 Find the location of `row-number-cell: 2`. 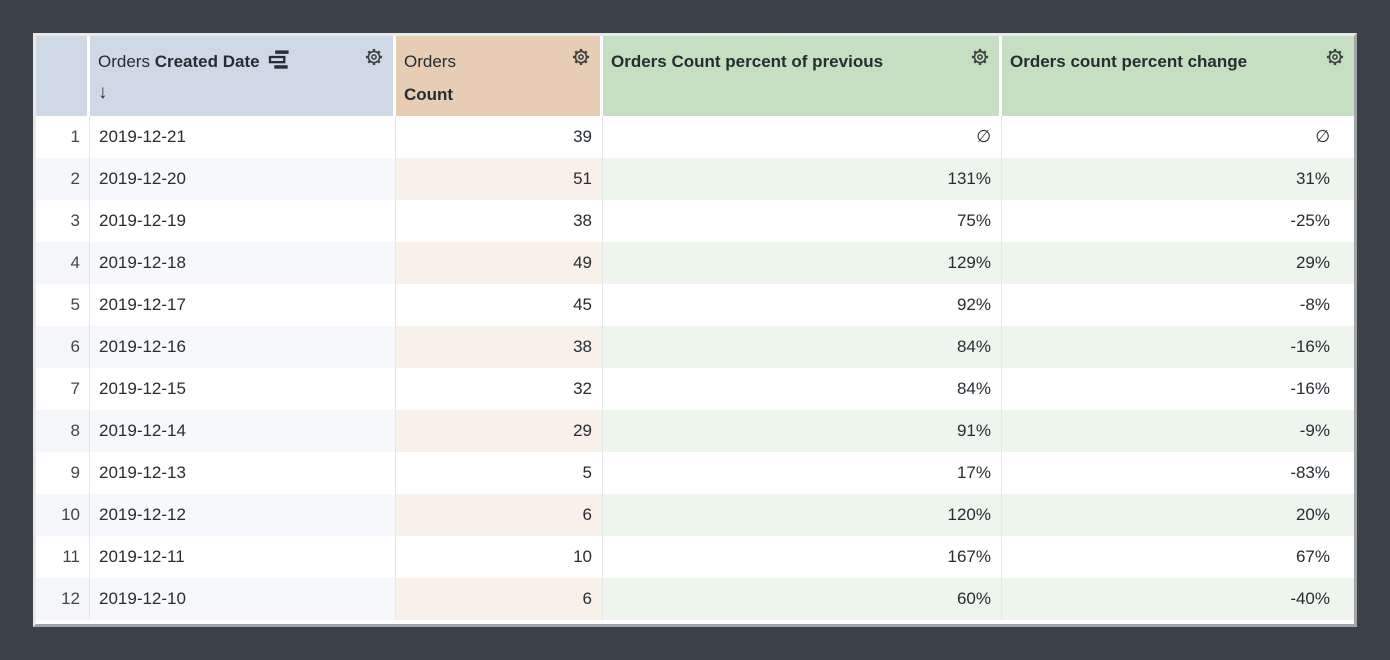

row-number-cell: 2 is located at coordinates (63, 179).